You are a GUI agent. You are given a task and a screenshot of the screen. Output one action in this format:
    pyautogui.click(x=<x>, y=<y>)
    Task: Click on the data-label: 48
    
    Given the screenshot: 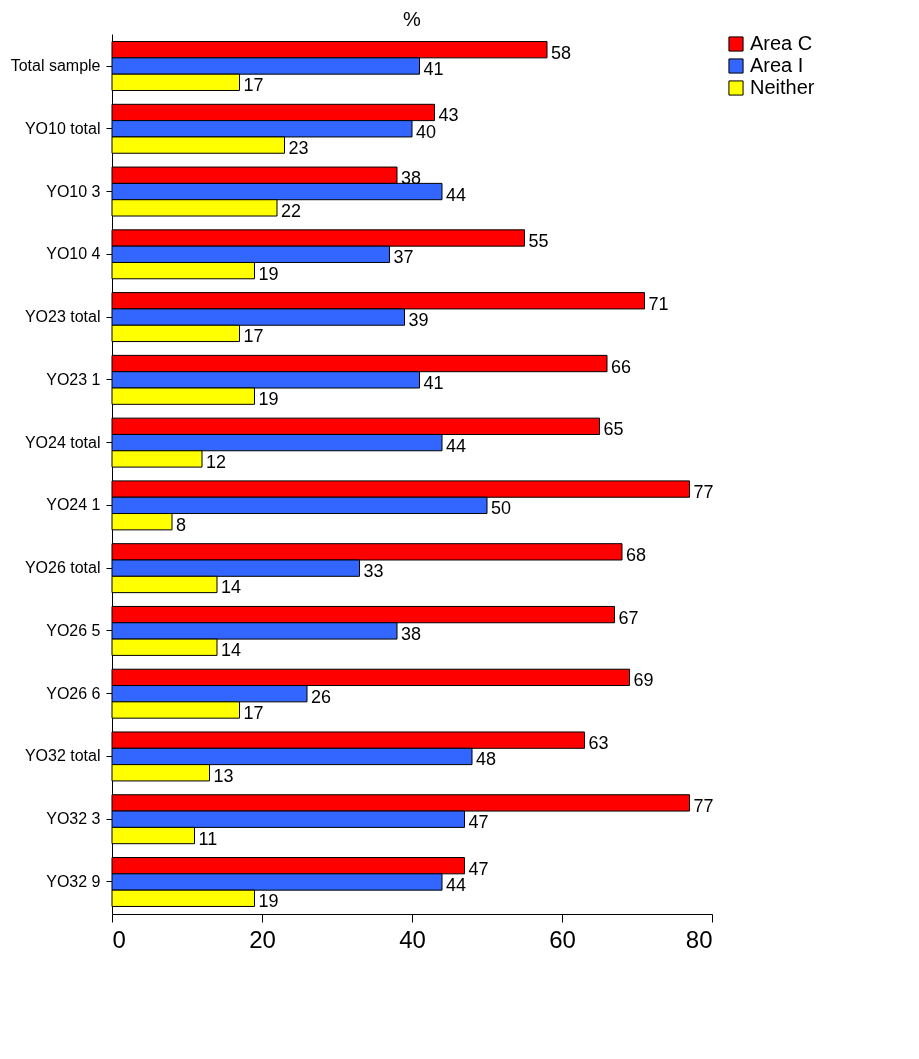 What is the action you would take?
    pyautogui.click(x=486, y=759)
    